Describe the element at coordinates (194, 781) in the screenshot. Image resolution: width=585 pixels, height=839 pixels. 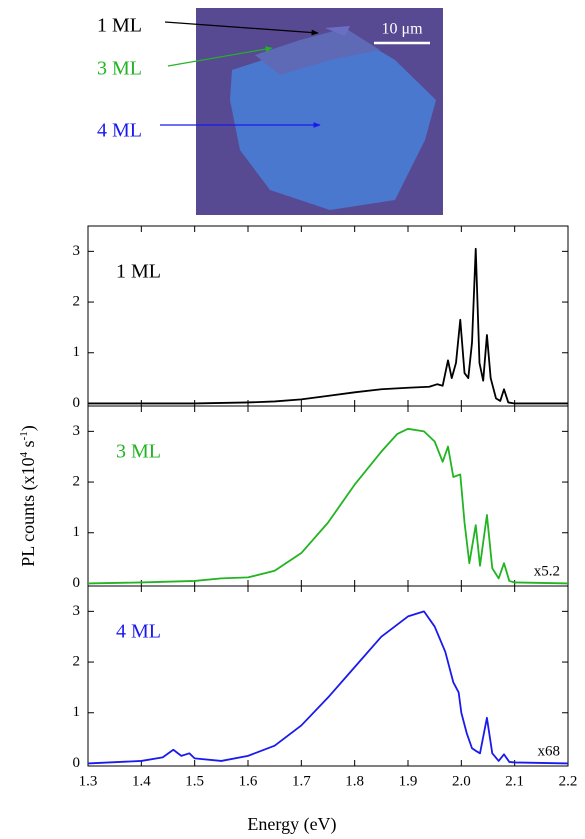
I see `x-tick-label: 1.5` at that location.